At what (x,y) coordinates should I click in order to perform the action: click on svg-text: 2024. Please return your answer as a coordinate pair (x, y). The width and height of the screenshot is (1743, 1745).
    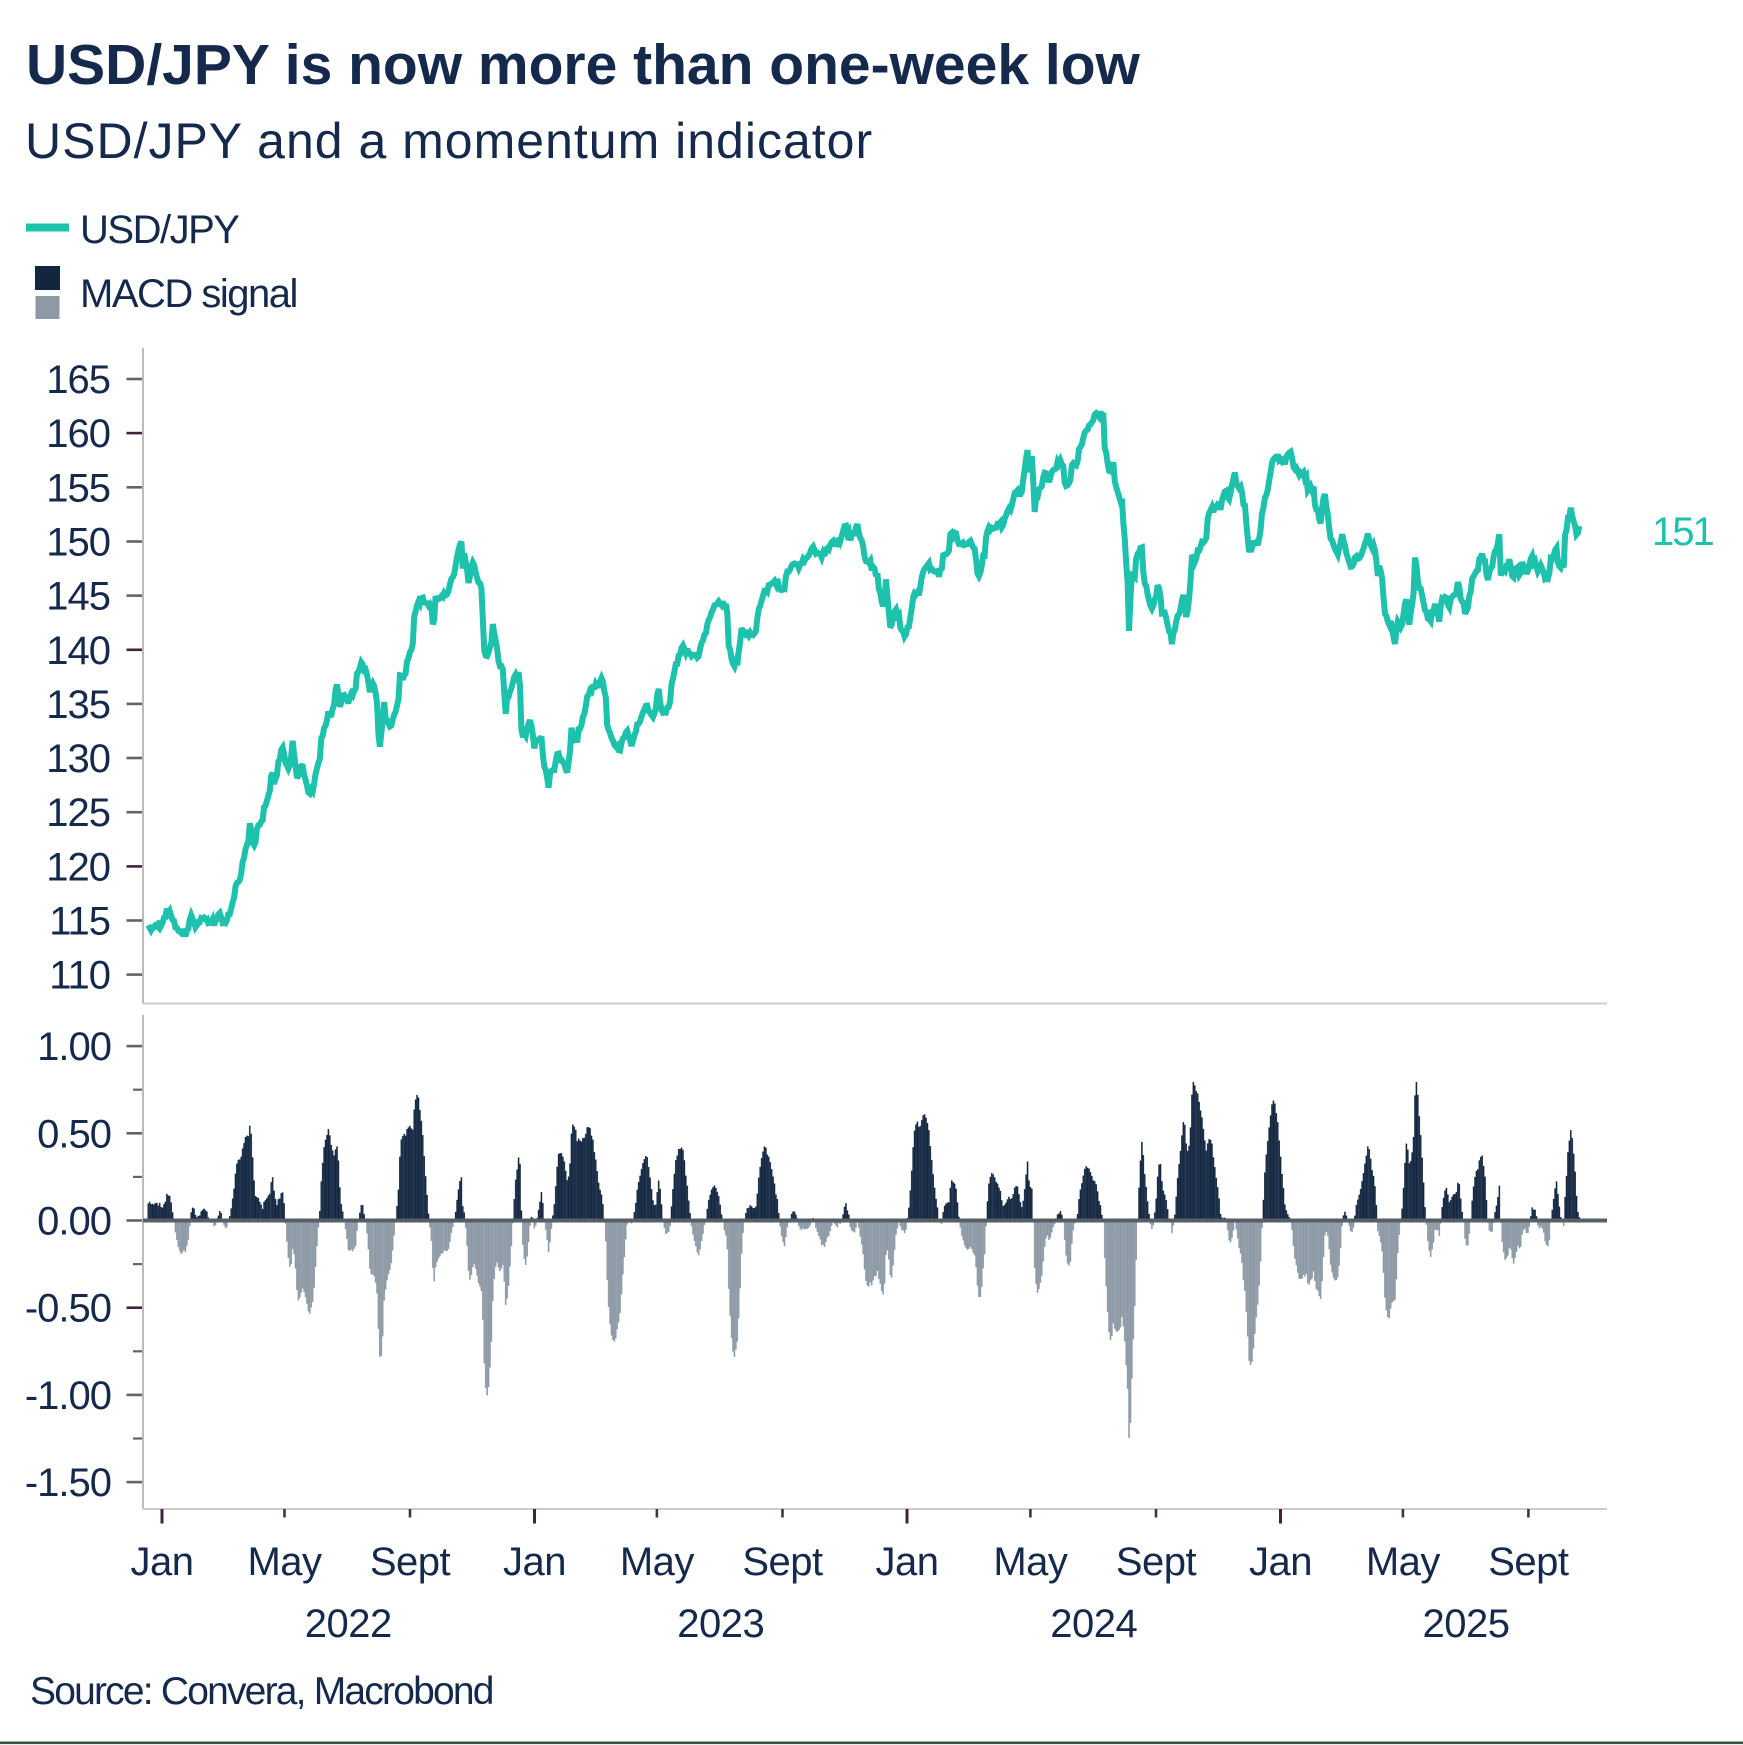
    Looking at the image, I should click on (1093, 1624).